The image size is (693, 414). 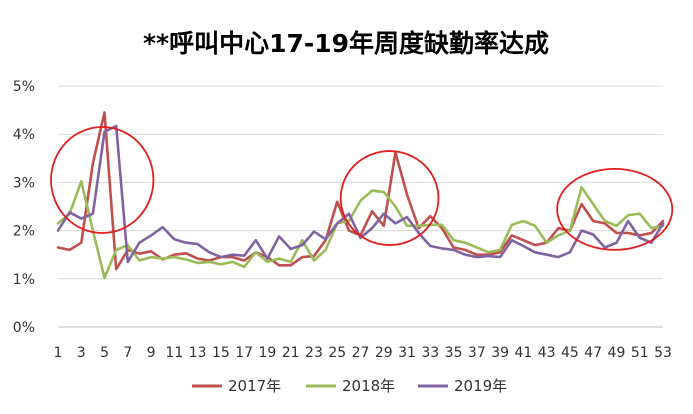 What do you see at coordinates (24, 328) in the screenshot?
I see `y-tick-label: 0%` at bounding box center [24, 328].